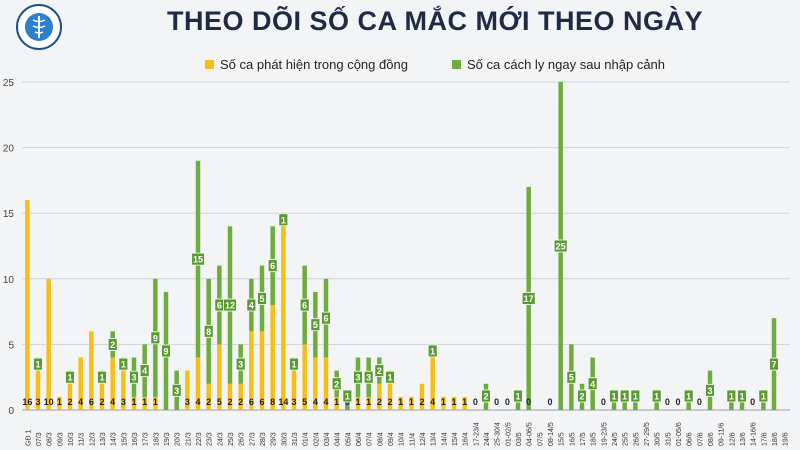 This screenshot has width=800, height=450. Describe the element at coordinates (566, 64) in the screenshot. I see `legend-label-imported: Số ca cách ly ngay sau nhập cảnh` at that location.